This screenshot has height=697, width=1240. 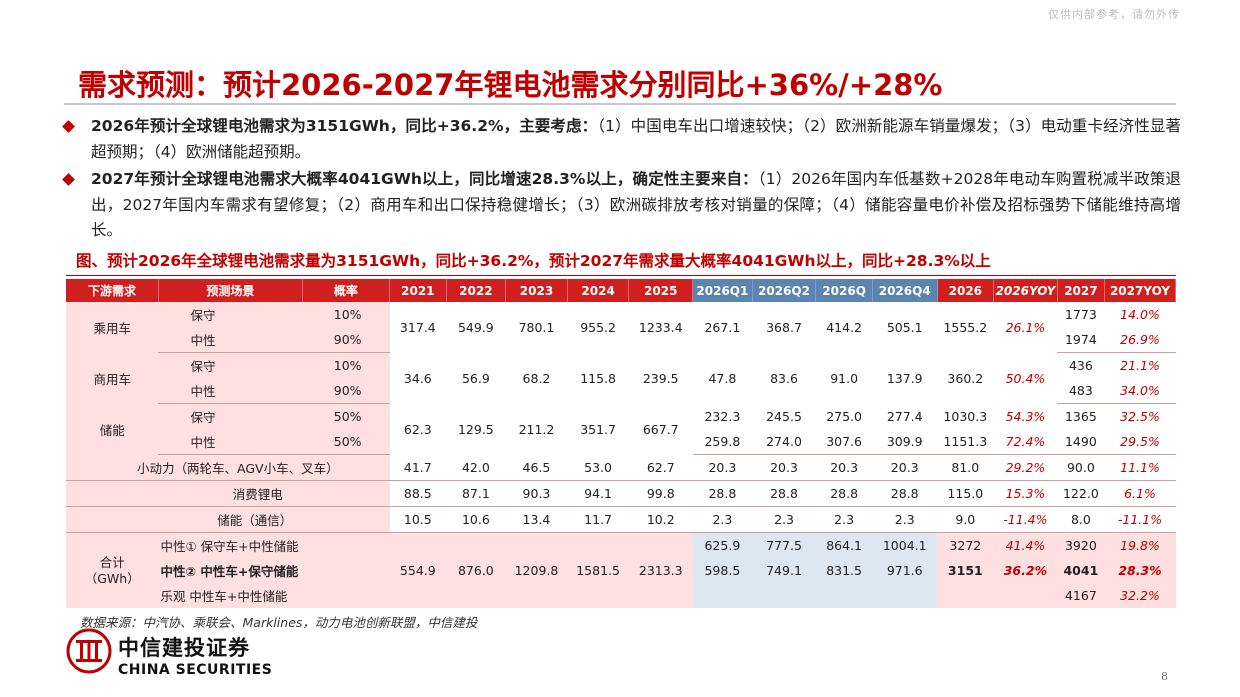 What do you see at coordinates (784, 545) in the screenshot?
I see `value-cell: 777.5` at bounding box center [784, 545].